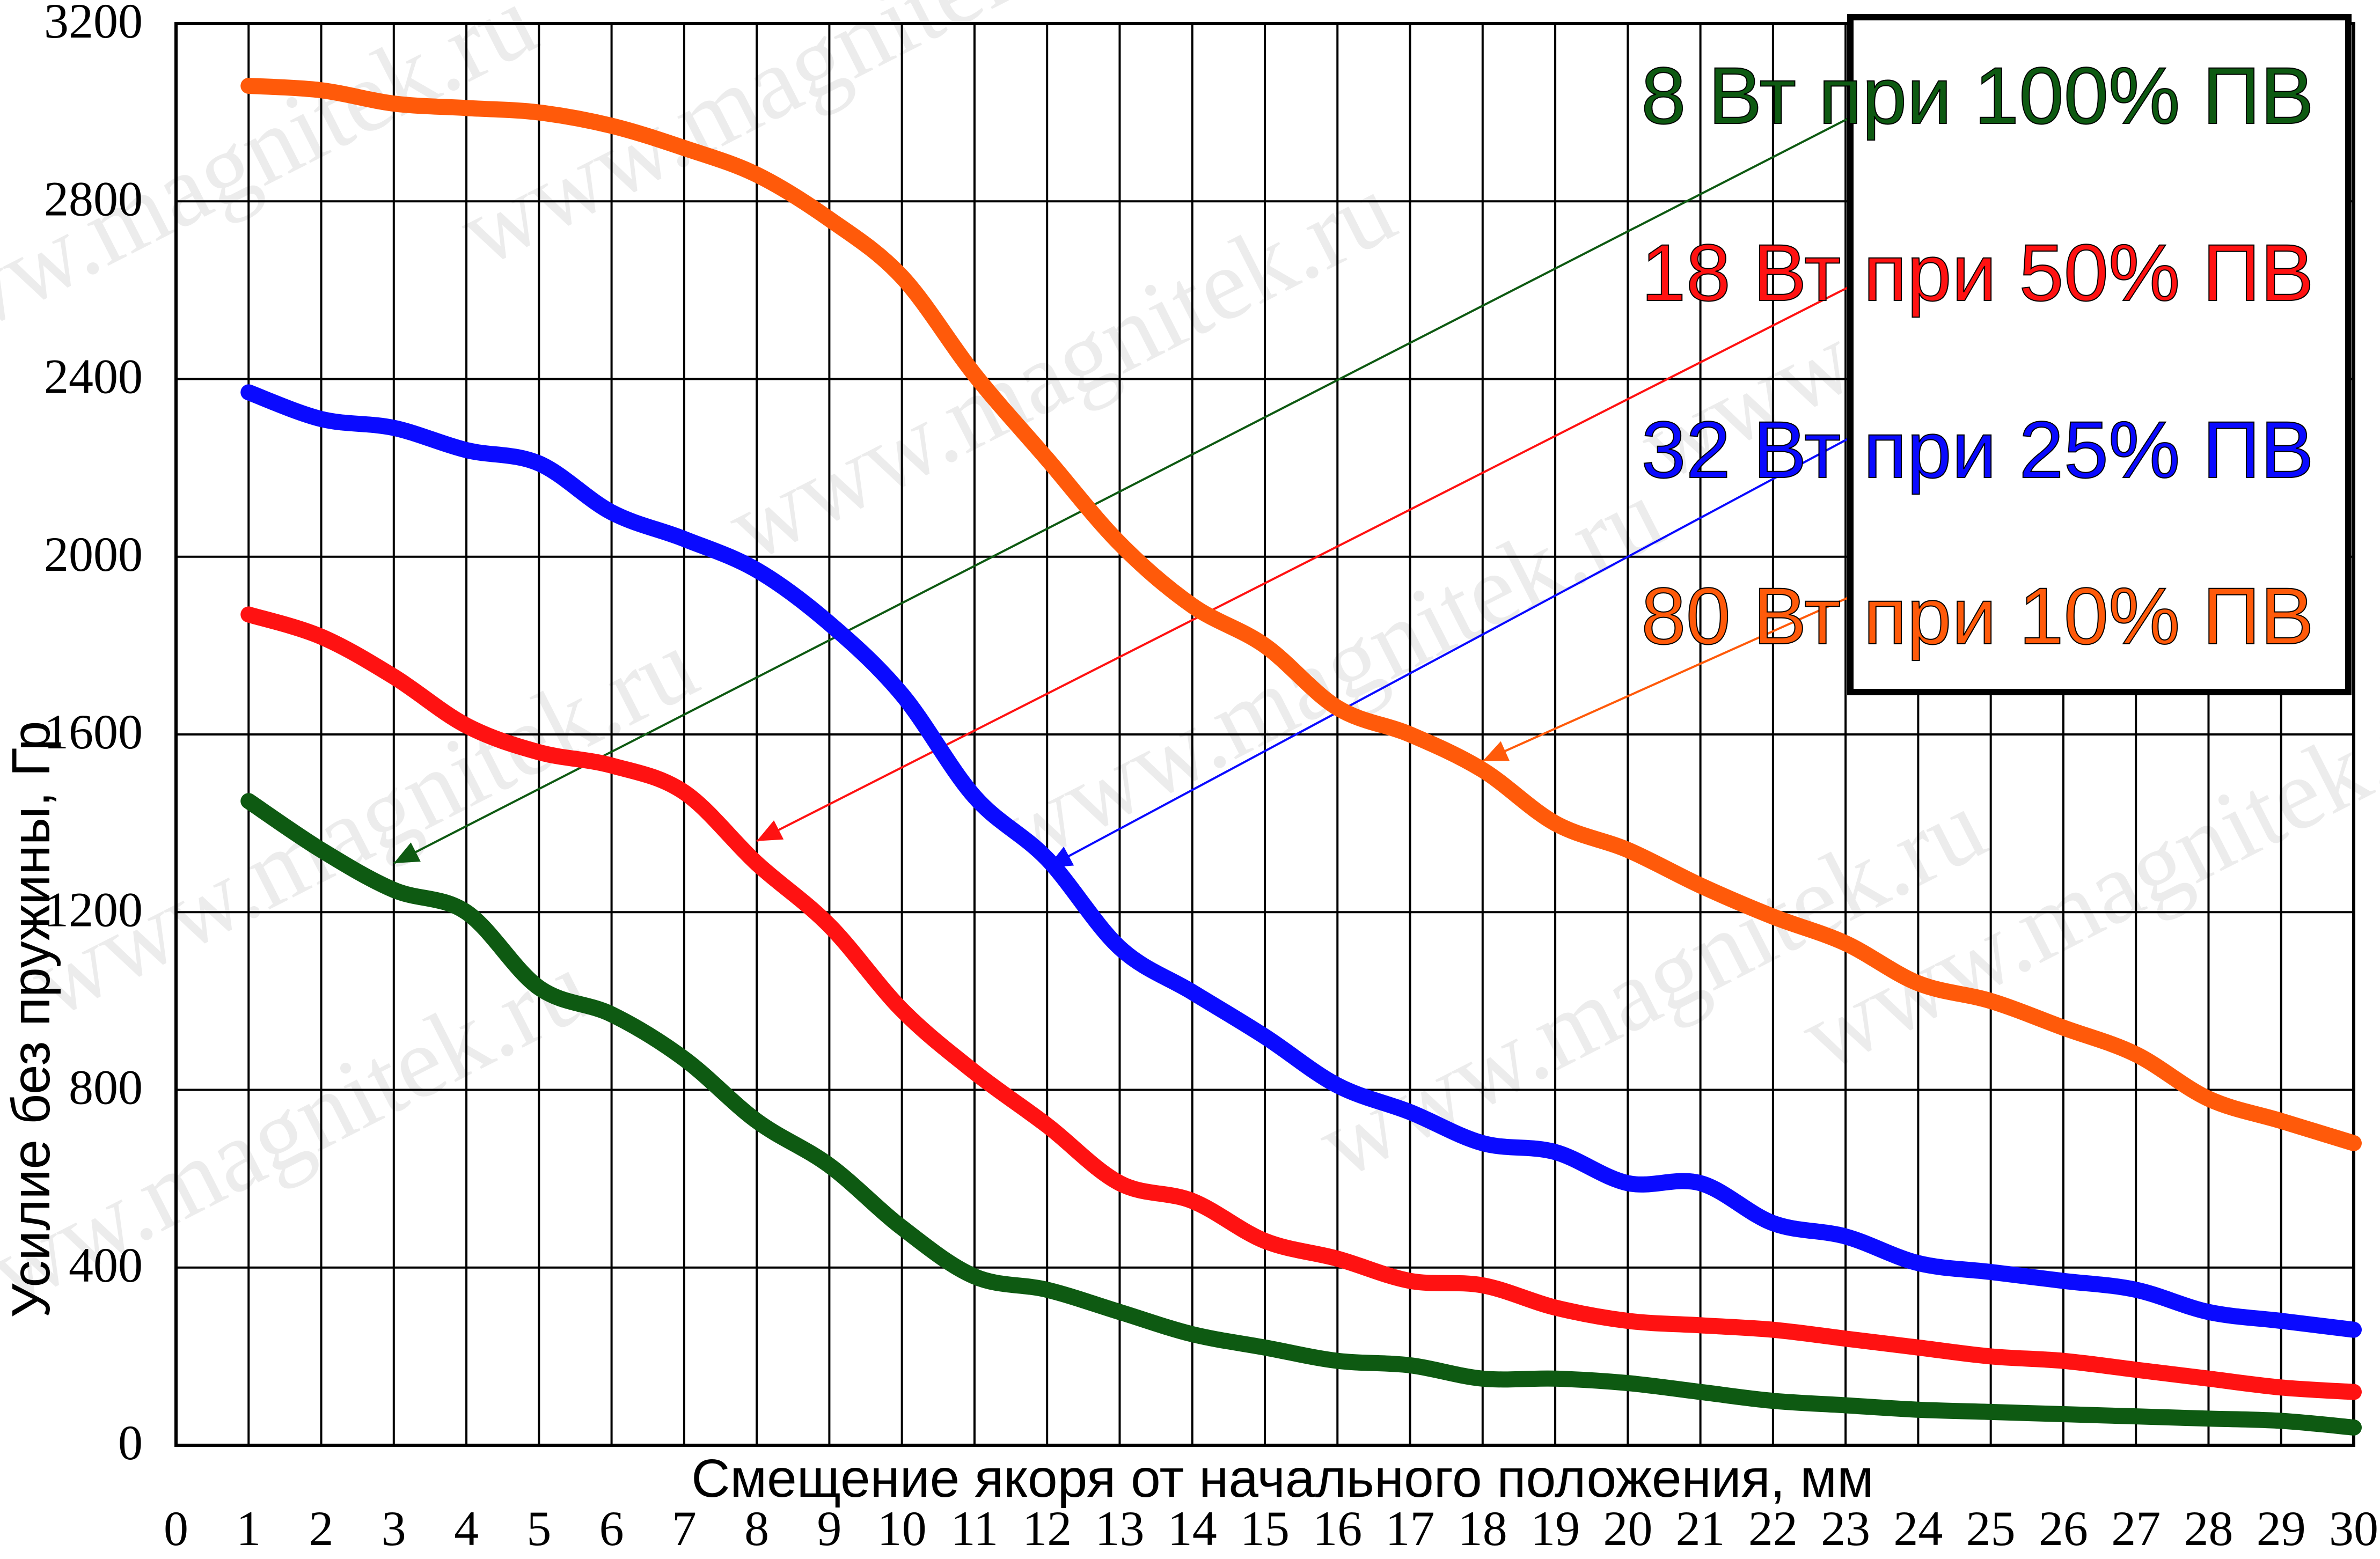  What do you see at coordinates (1628, 1528) in the screenshot?
I see `x-tick-label: 20` at bounding box center [1628, 1528].